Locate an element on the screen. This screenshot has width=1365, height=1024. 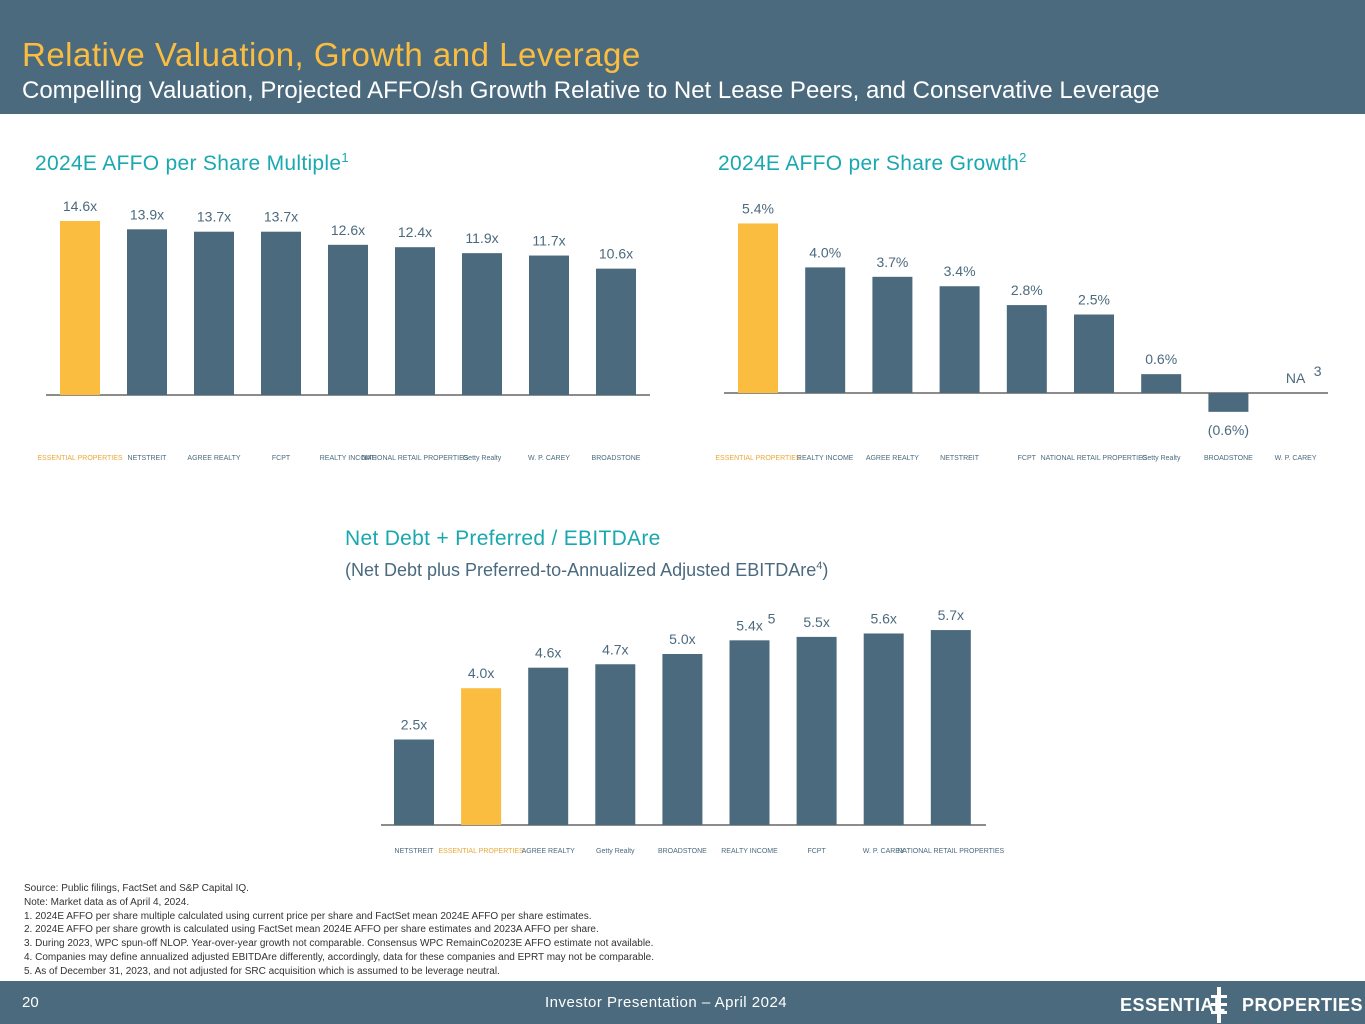
chart-3-bar-w-p-carey is located at coordinates (883, 729).